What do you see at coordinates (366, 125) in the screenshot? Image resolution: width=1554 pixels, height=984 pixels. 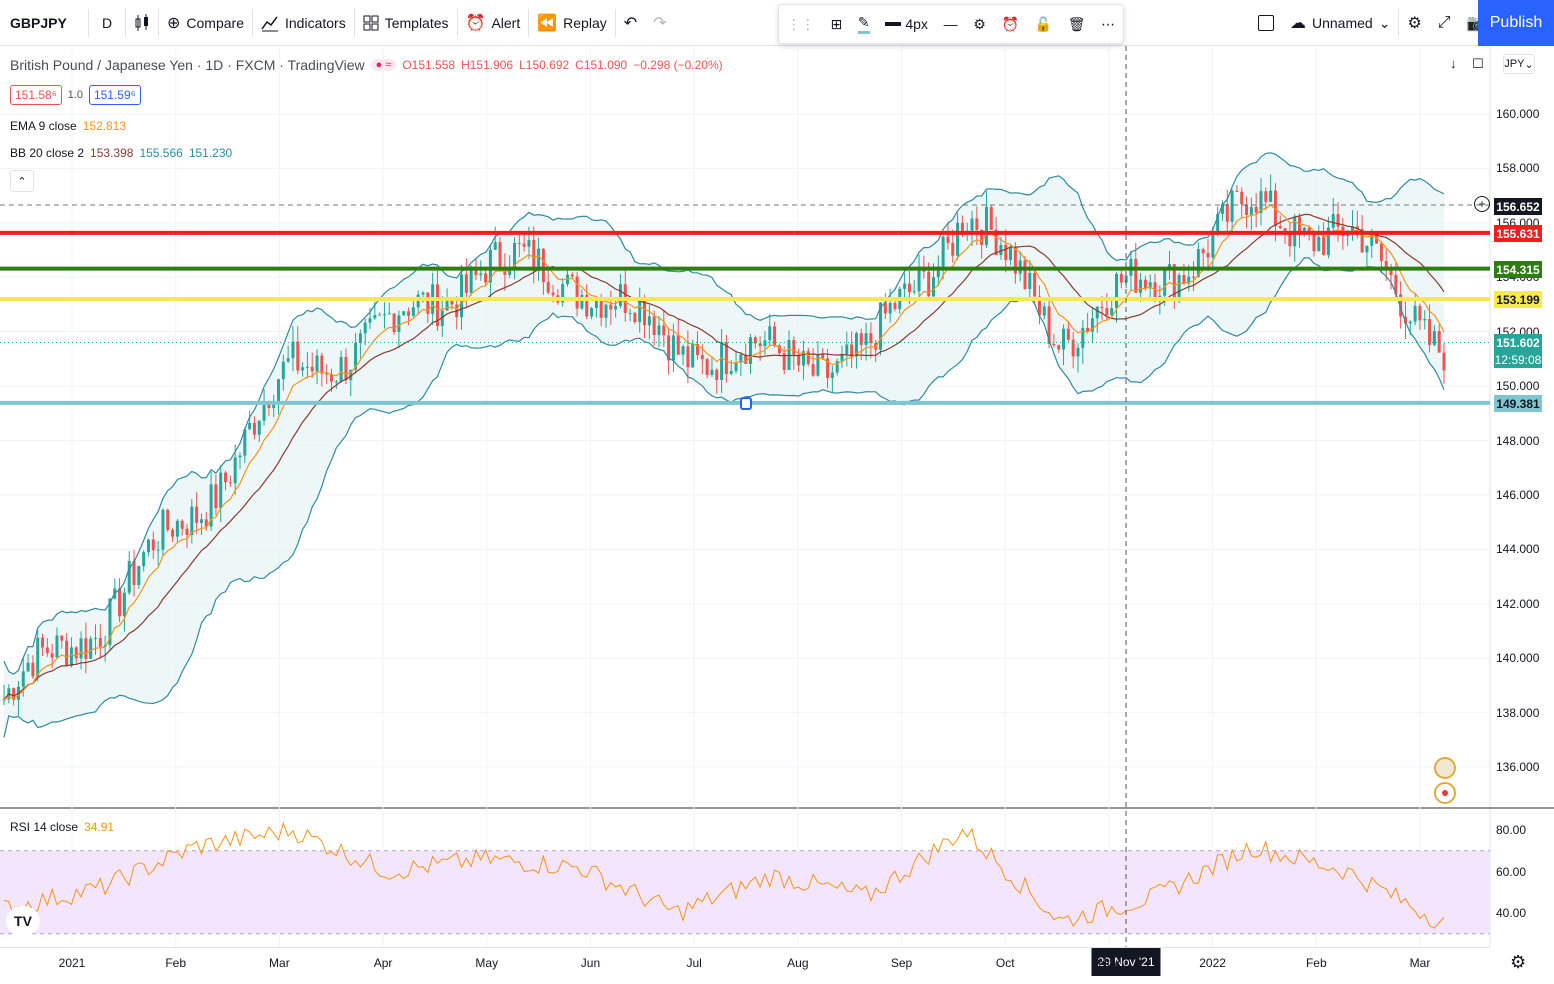 I see `ema-legend: EMA 9 close 152.813` at bounding box center [366, 125].